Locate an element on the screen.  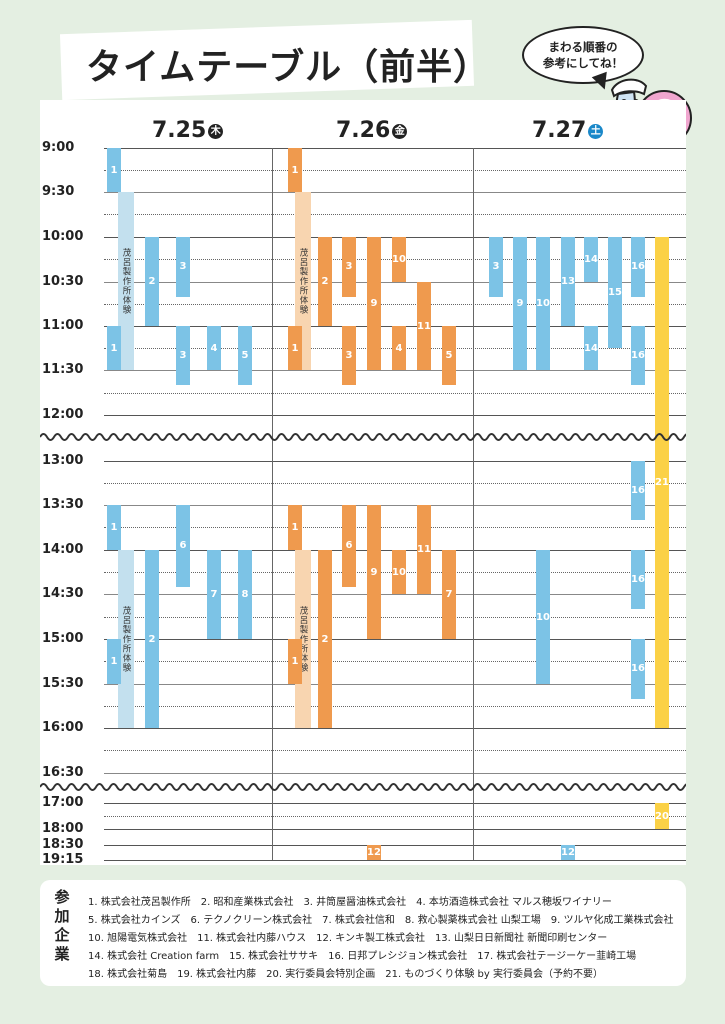
day-header-26: 7.26 金 is located at coordinates (372, 130).